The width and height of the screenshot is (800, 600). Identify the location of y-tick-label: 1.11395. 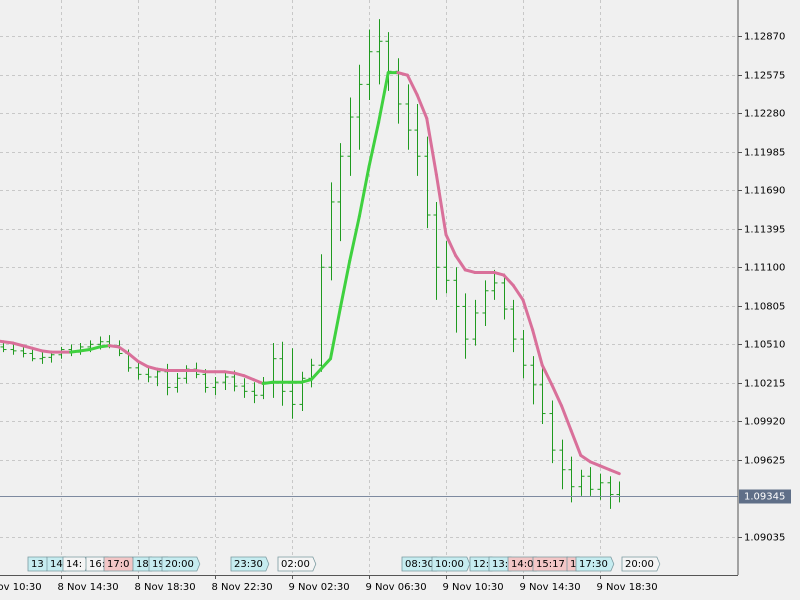
(764, 230).